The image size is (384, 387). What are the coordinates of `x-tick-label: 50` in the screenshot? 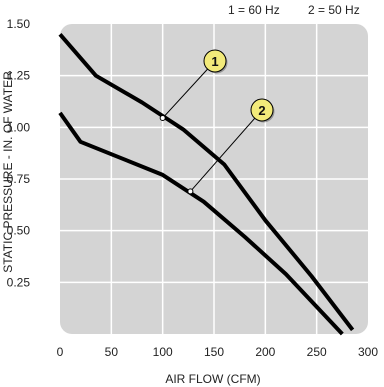 It's located at (112, 352).